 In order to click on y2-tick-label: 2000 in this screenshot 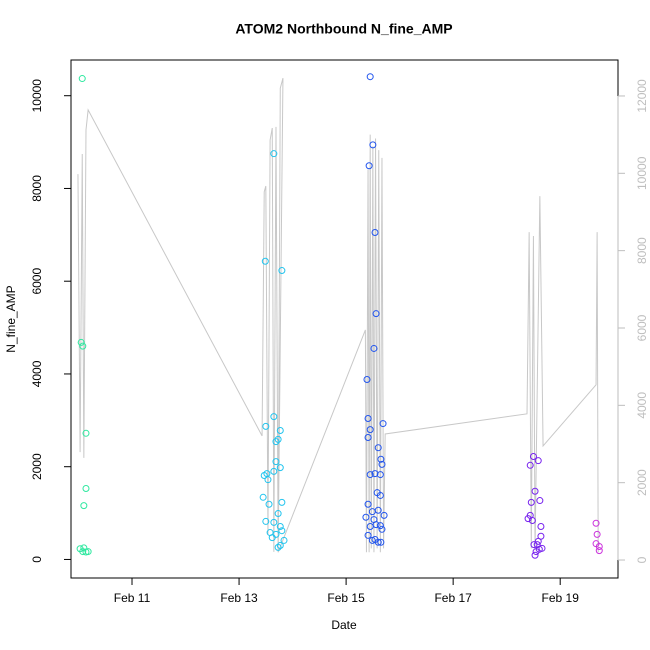, I will do `click(642, 482)`.